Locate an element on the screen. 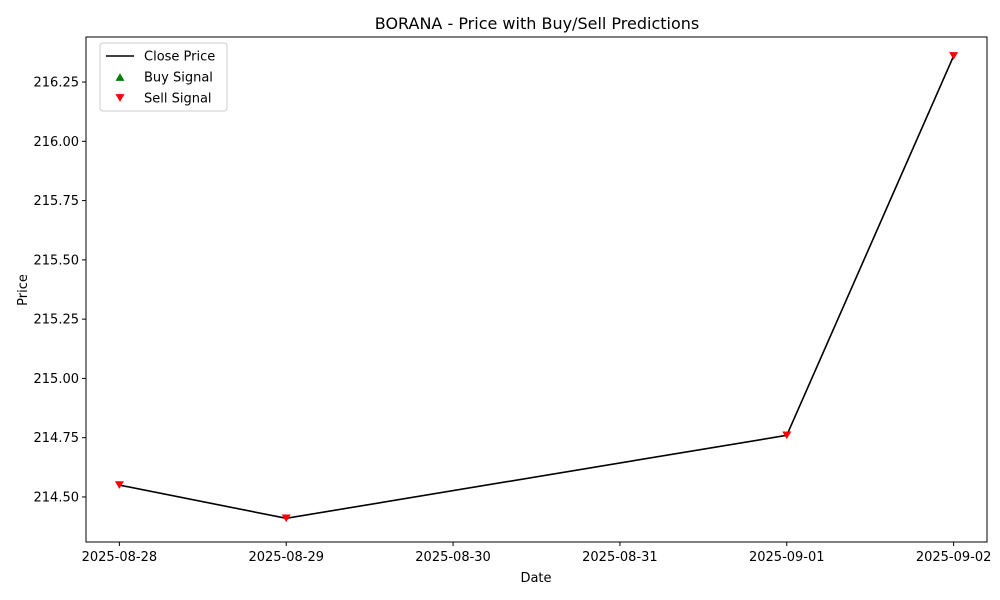  y-tick-label: 215.00 is located at coordinates (57, 379).